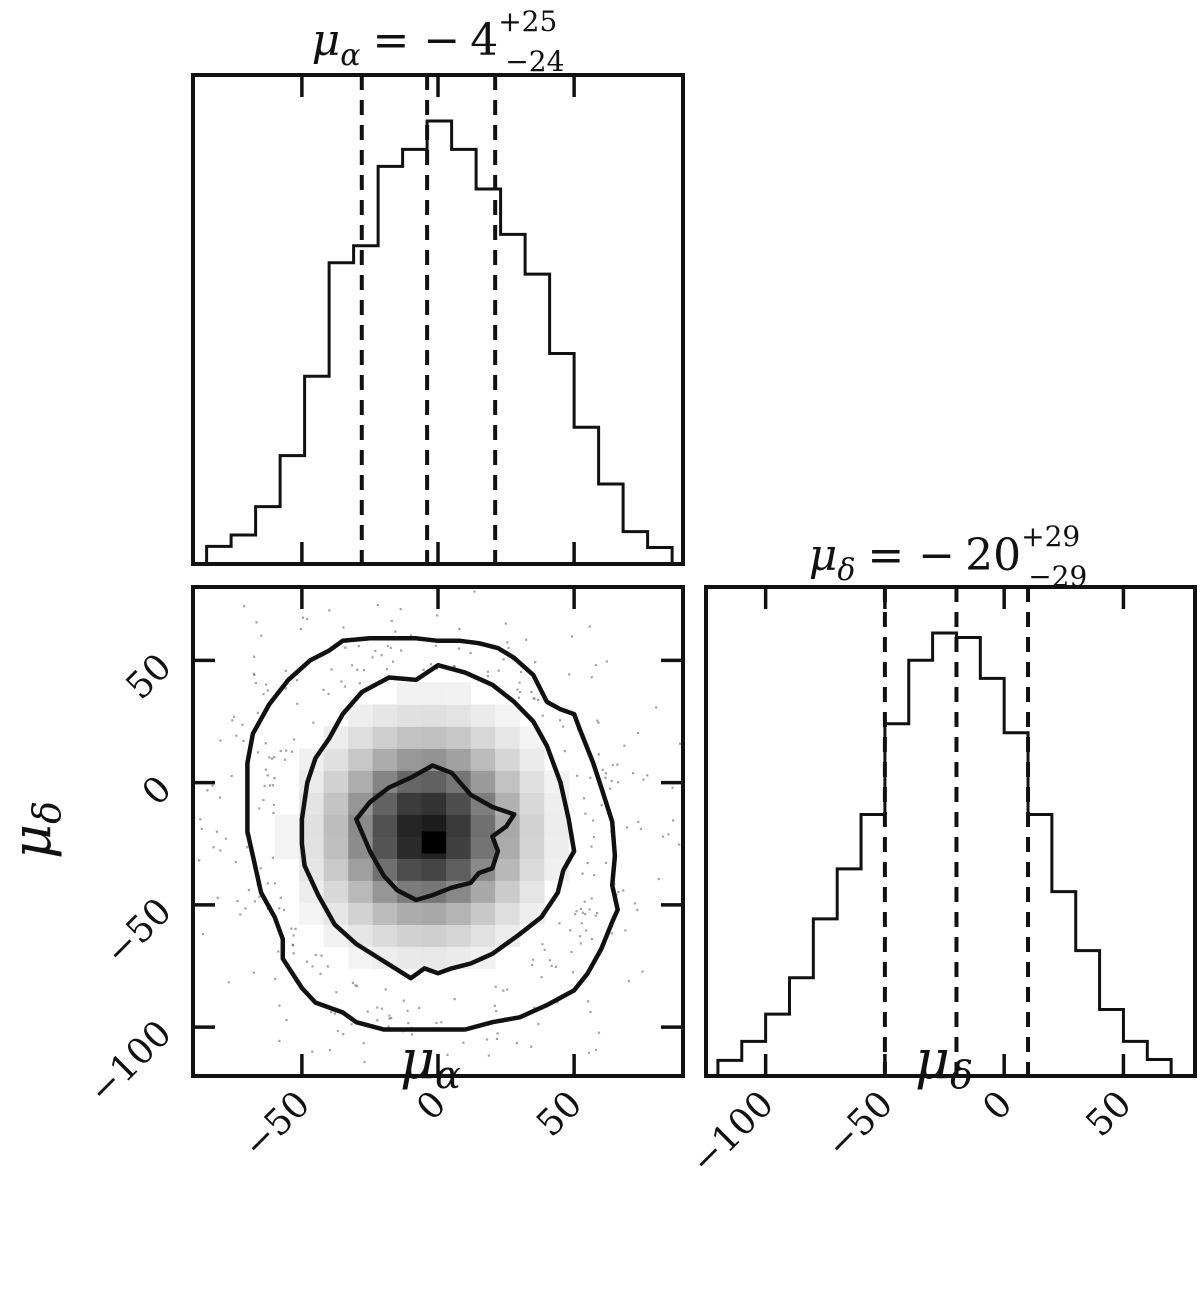  I want to click on hist-mu-delta-tick-label: −100, so click(732, 1132).